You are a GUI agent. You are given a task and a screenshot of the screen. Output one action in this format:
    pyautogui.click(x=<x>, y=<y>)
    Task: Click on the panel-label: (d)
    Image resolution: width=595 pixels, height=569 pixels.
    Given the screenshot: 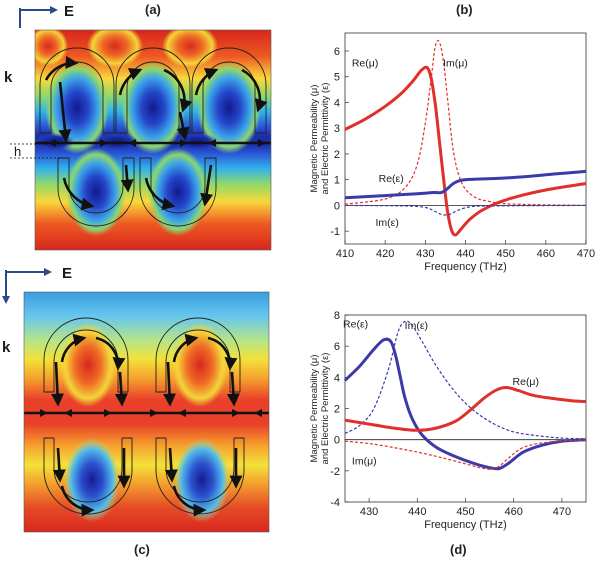 What is the action you would take?
    pyautogui.click(x=458, y=549)
    